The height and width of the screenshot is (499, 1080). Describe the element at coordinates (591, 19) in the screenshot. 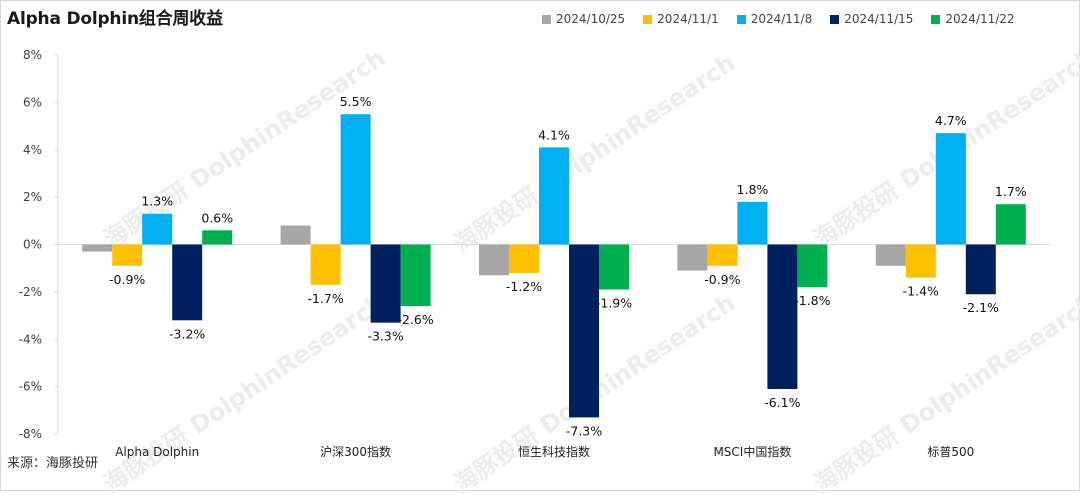

I see `legend-label-1: 2024/10/25` at that location.